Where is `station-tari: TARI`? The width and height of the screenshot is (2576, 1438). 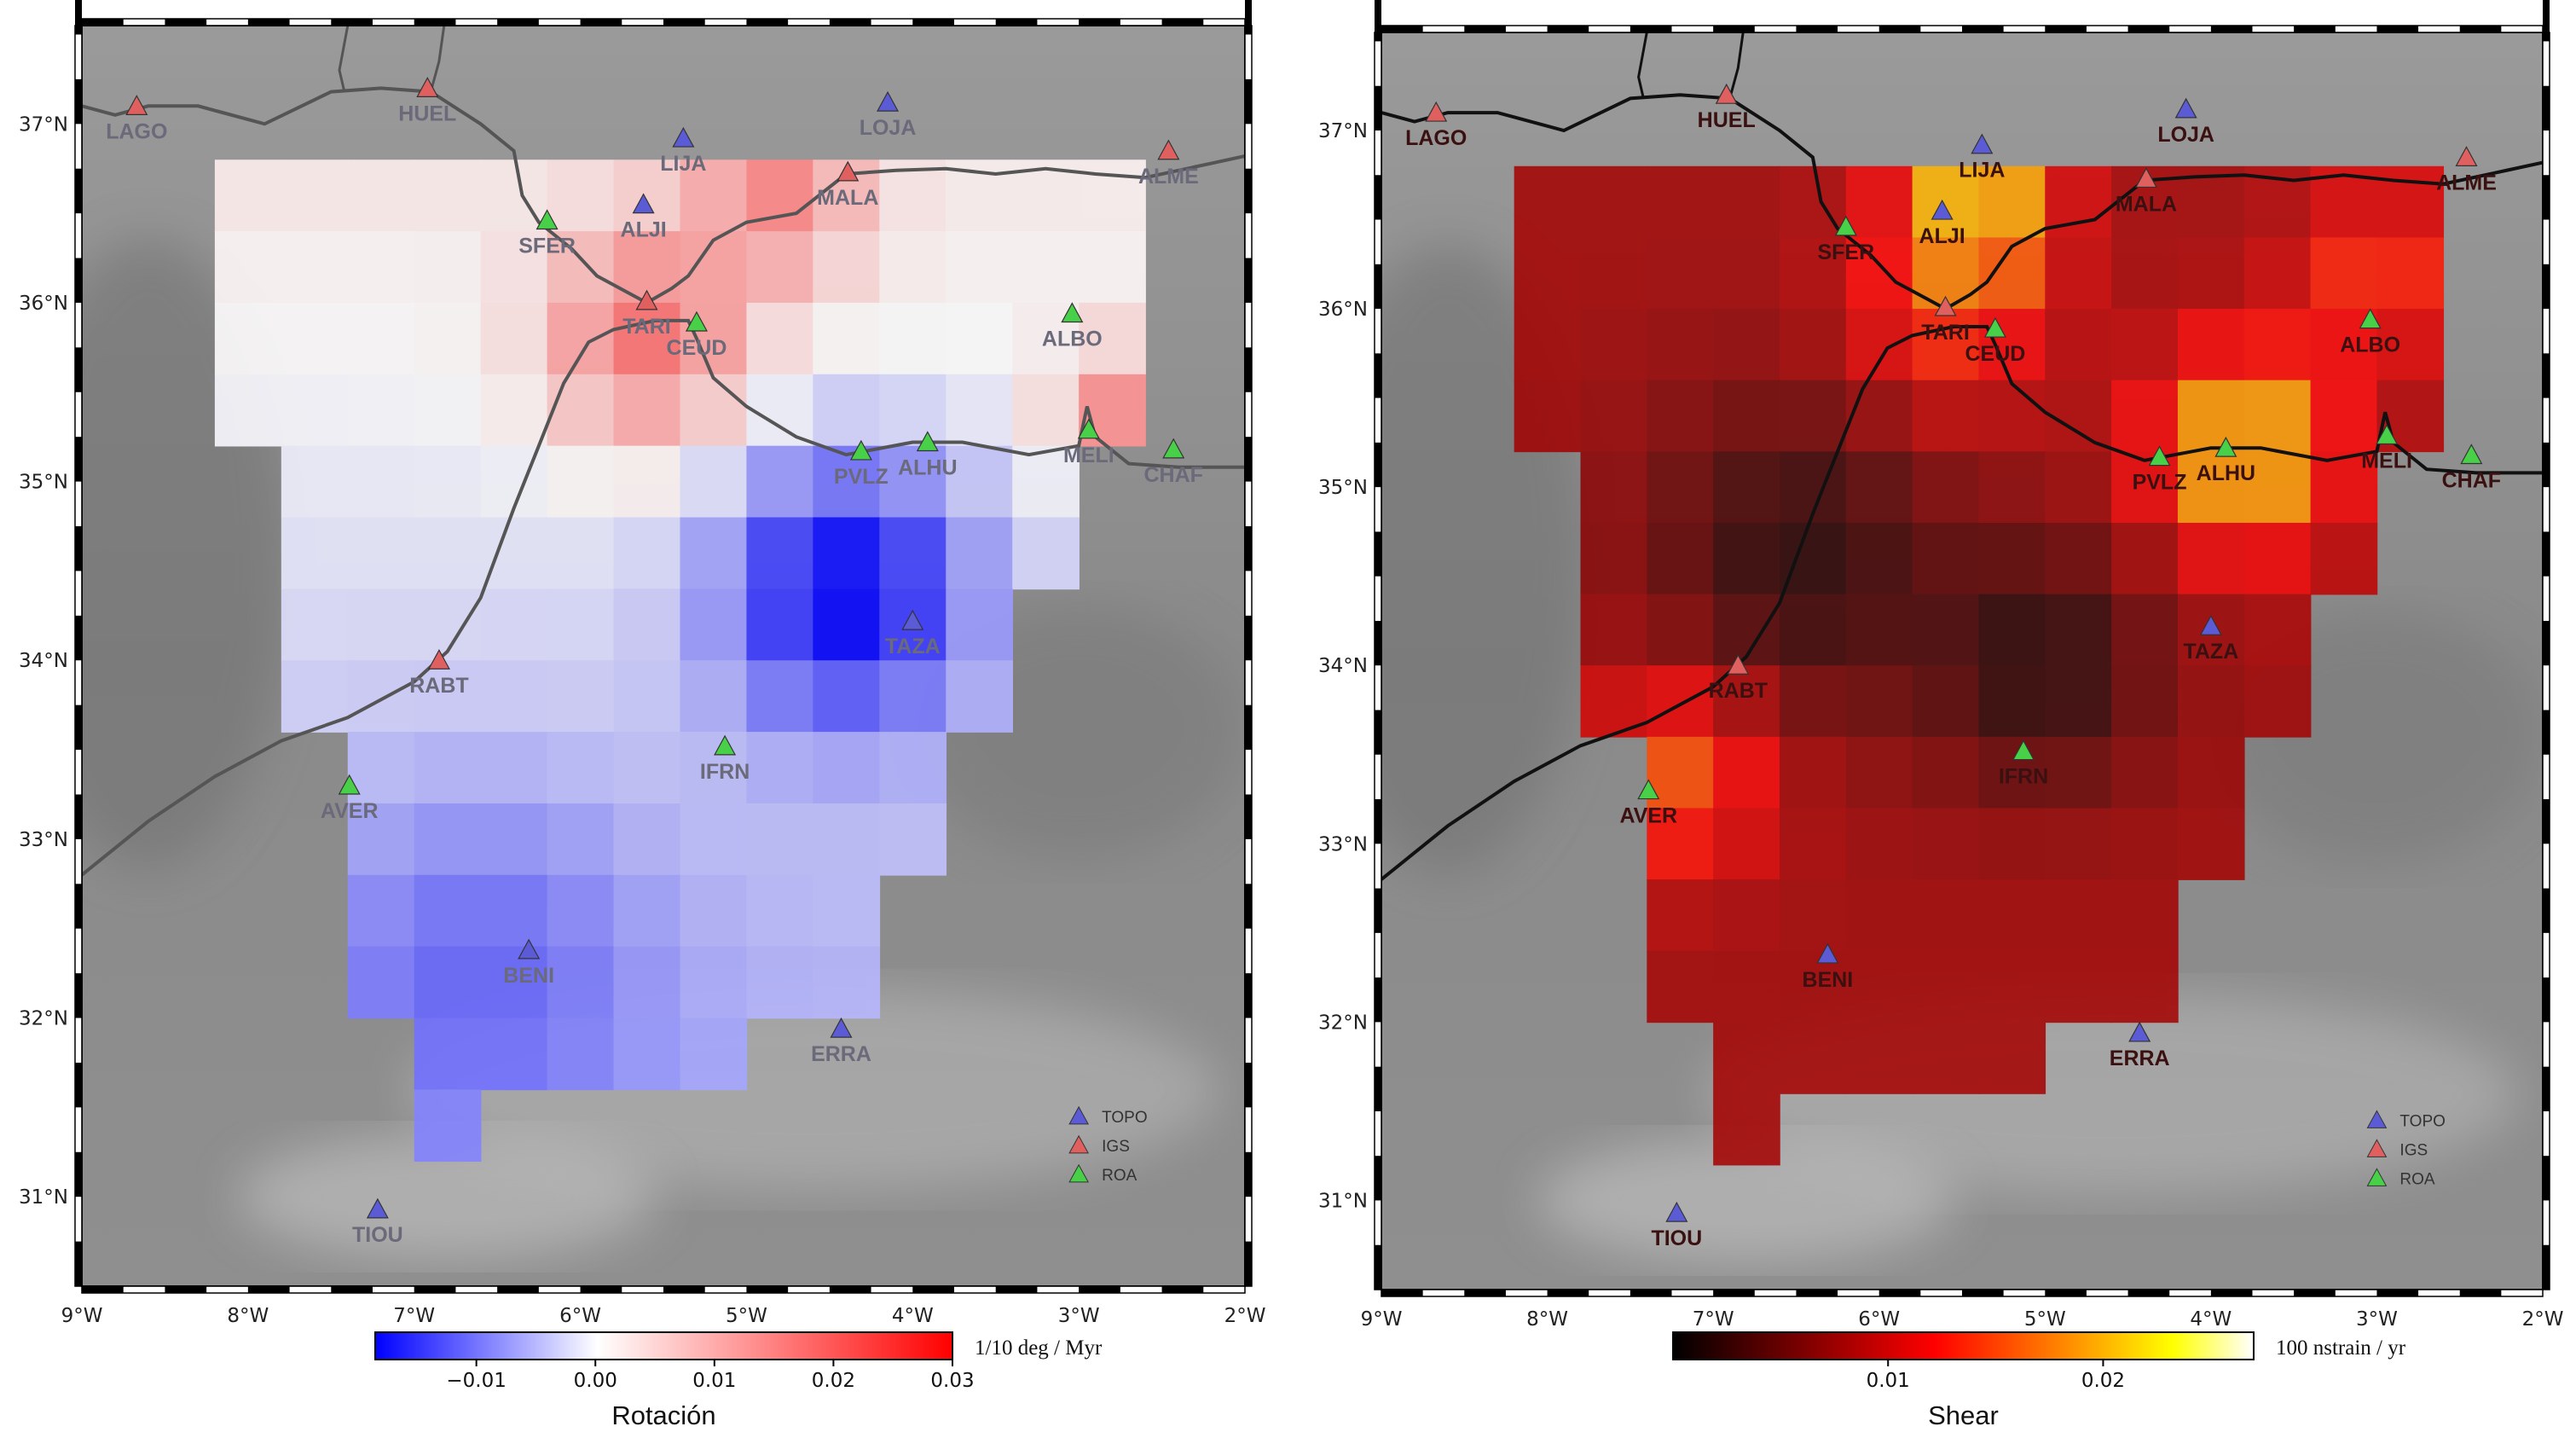 station-tari: TARI is located at coordinates (646, 314).